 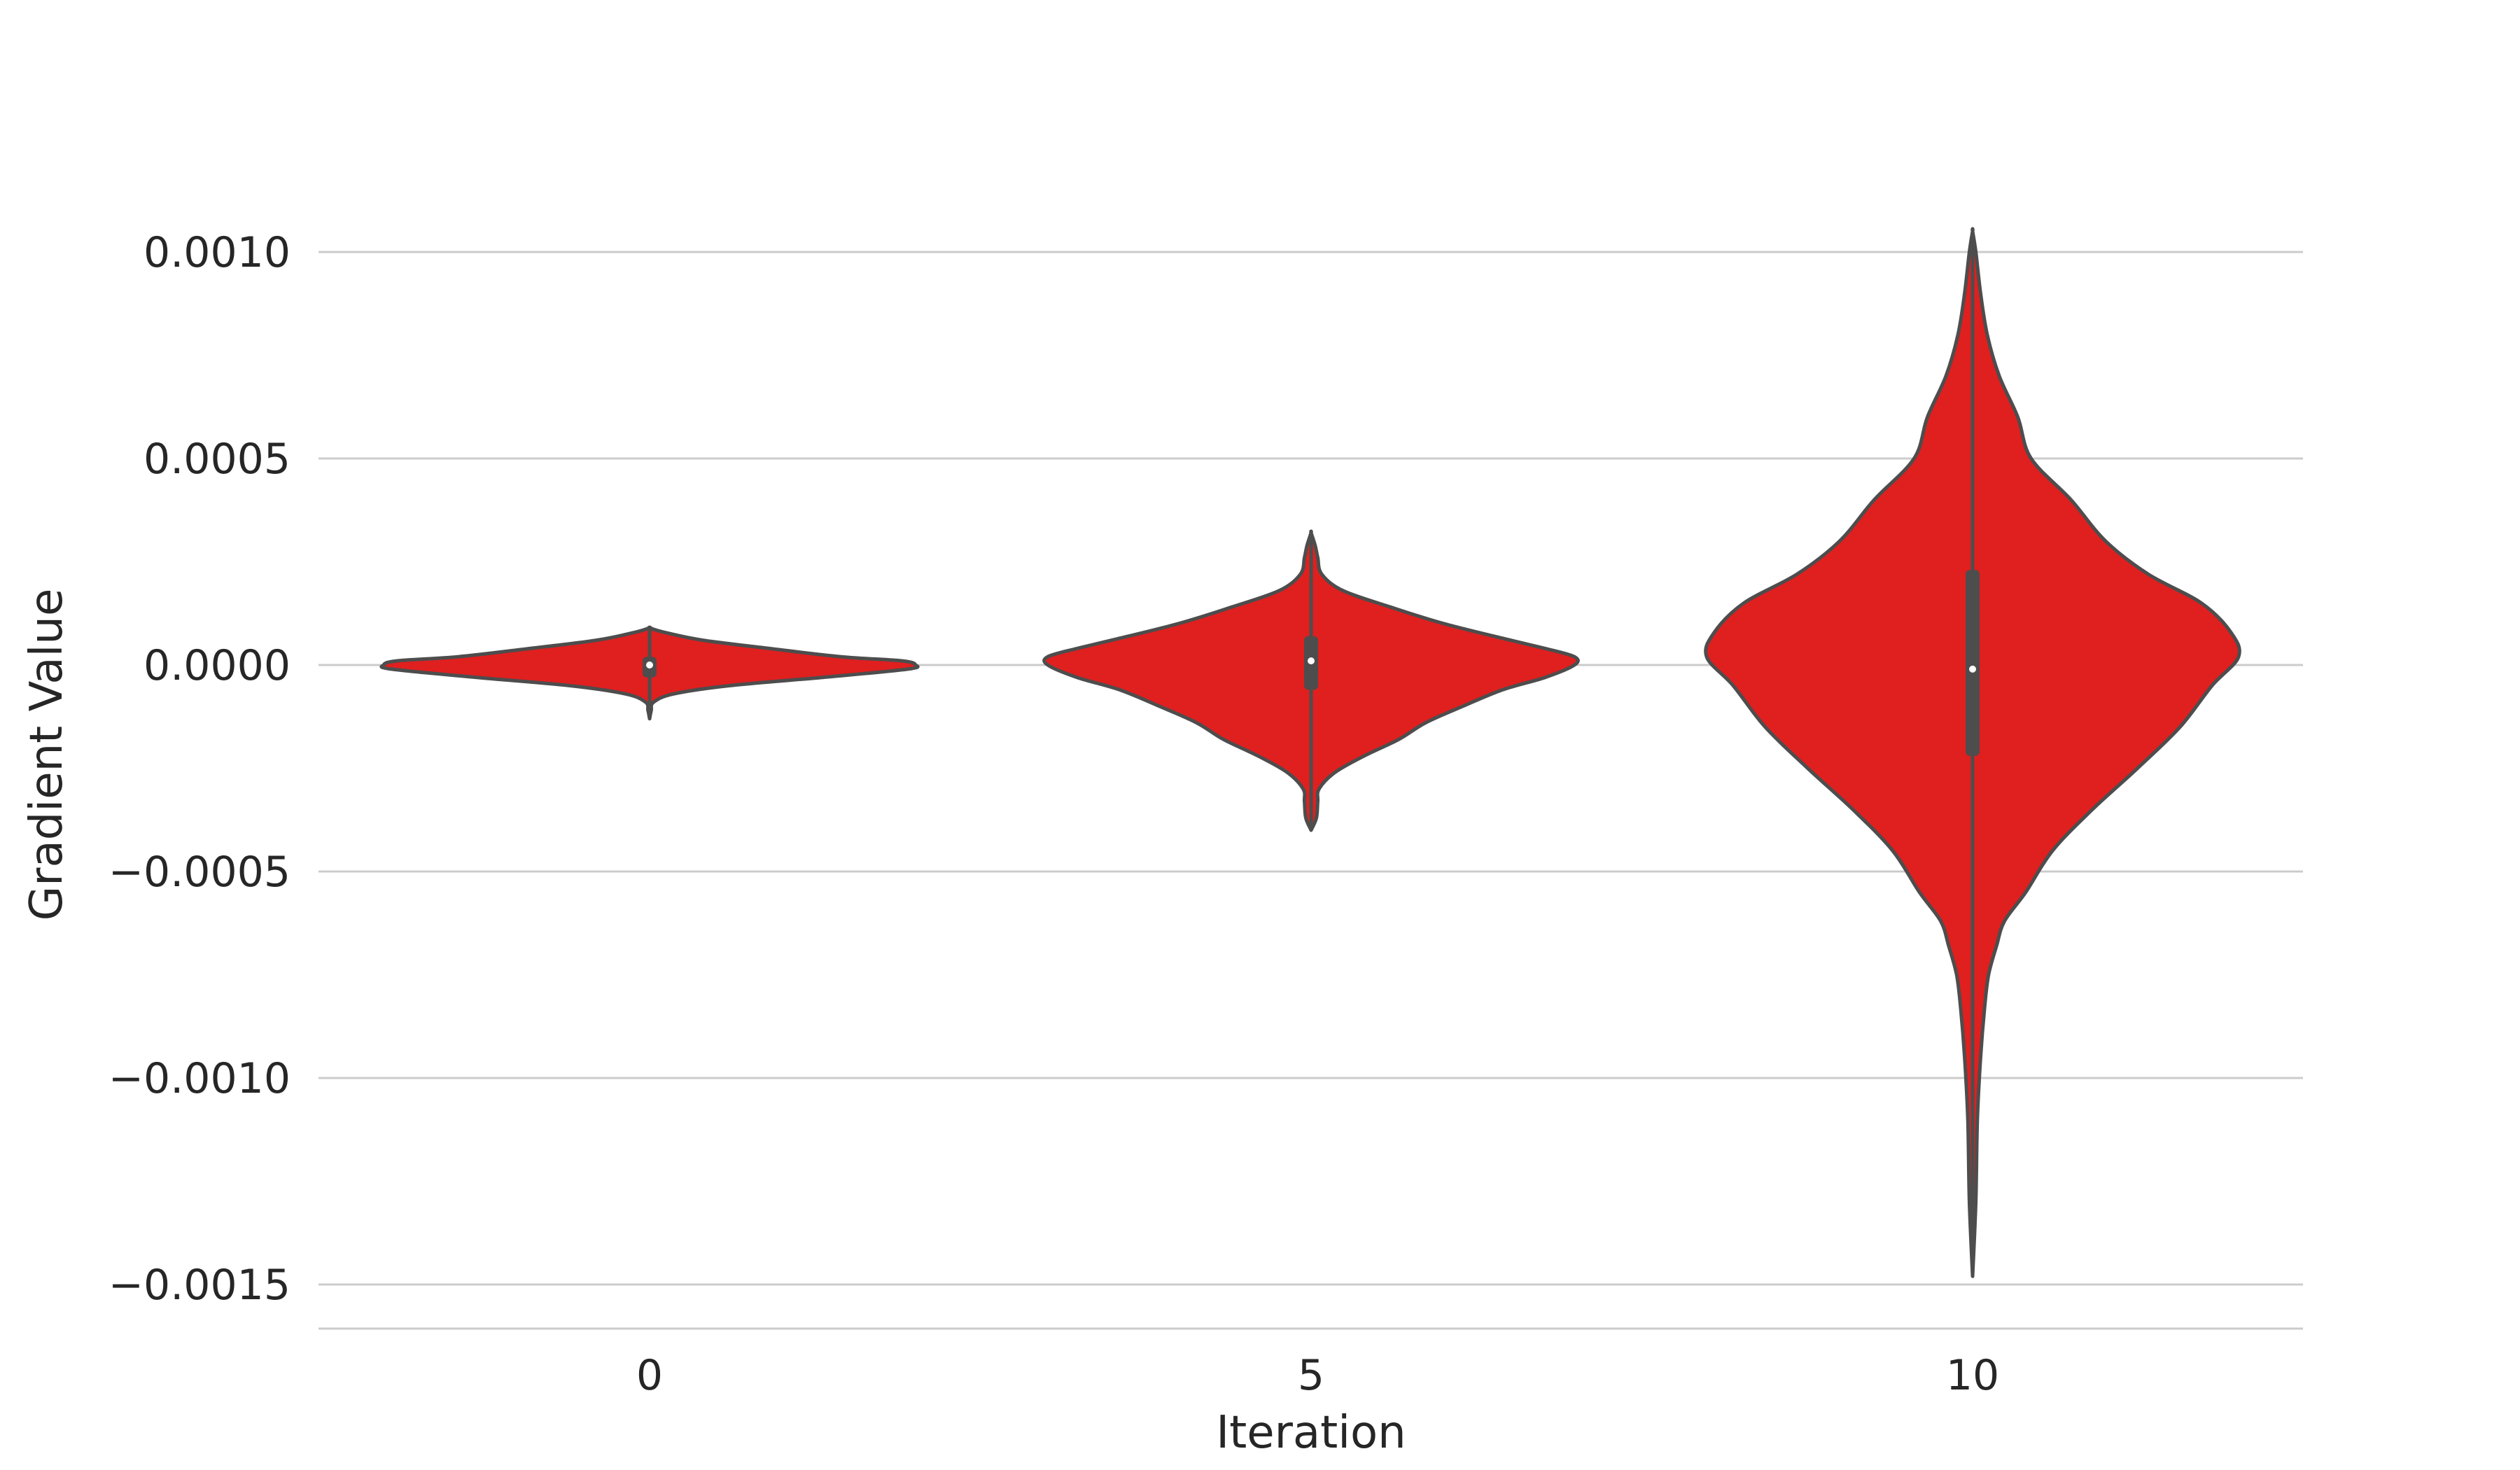 I want to click on y-tick-label: −0.0005, so click(x=199, y=872).